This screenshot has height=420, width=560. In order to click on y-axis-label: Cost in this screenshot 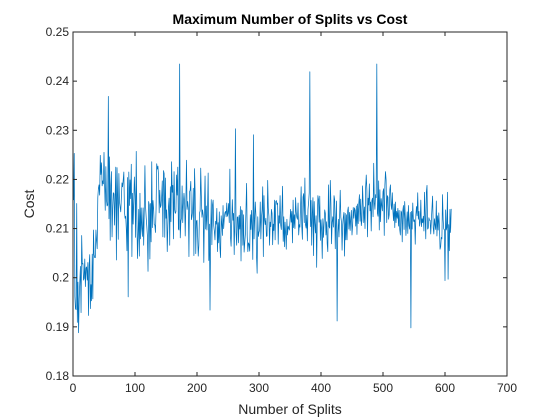, I will do `click(29, 204)`.